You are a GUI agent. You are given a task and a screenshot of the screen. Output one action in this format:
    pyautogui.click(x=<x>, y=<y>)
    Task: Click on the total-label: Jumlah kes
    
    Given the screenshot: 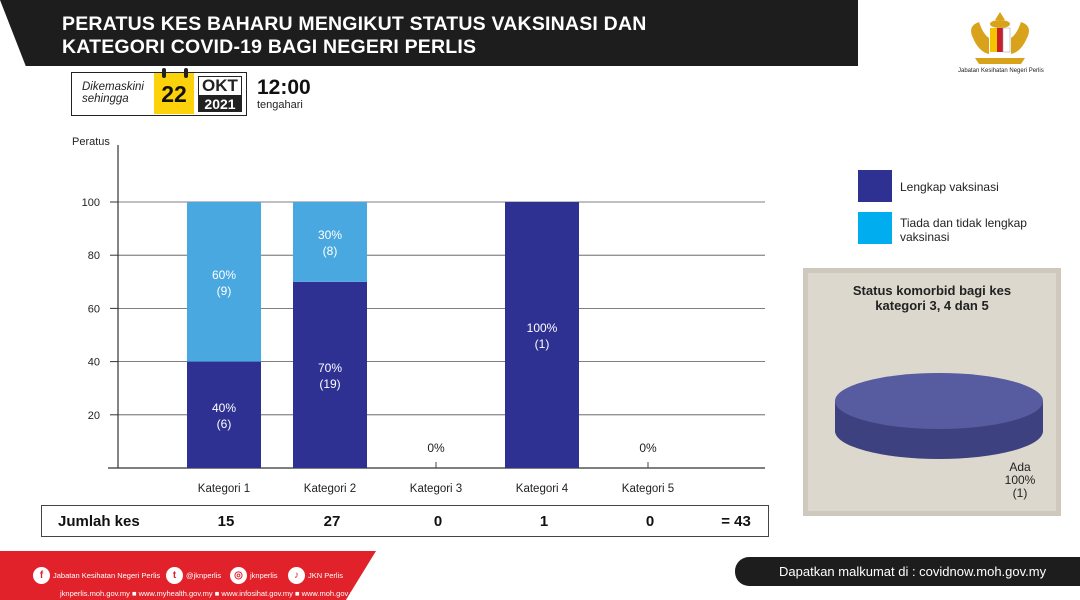 What is the action you would take?
    pyautogui.click(x=99, y=521)
    